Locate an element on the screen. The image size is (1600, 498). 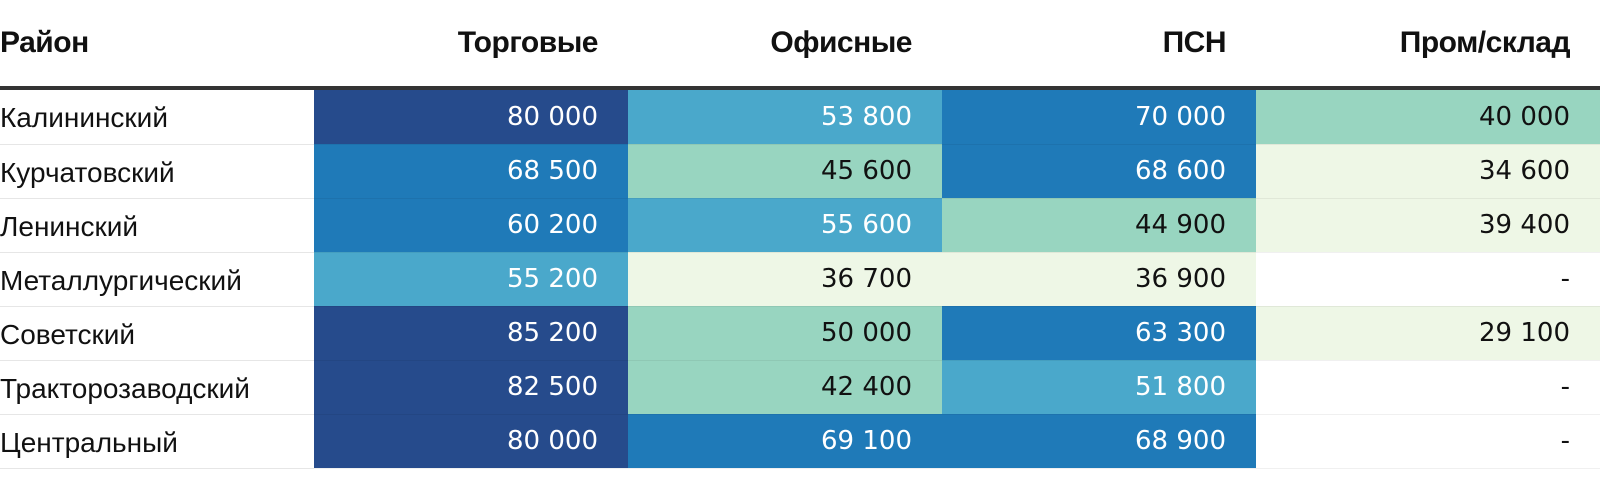
heatmap-cell: 60 200 is located at coordinates (471, 225).